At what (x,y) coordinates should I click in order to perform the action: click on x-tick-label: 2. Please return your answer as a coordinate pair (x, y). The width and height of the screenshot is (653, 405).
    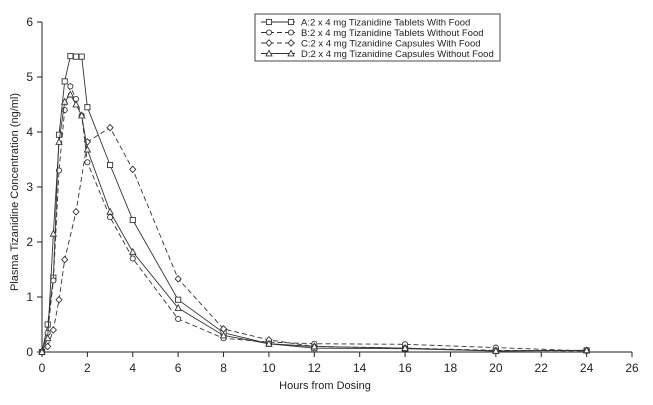
    Looking at the image, I should click on (87, 368).